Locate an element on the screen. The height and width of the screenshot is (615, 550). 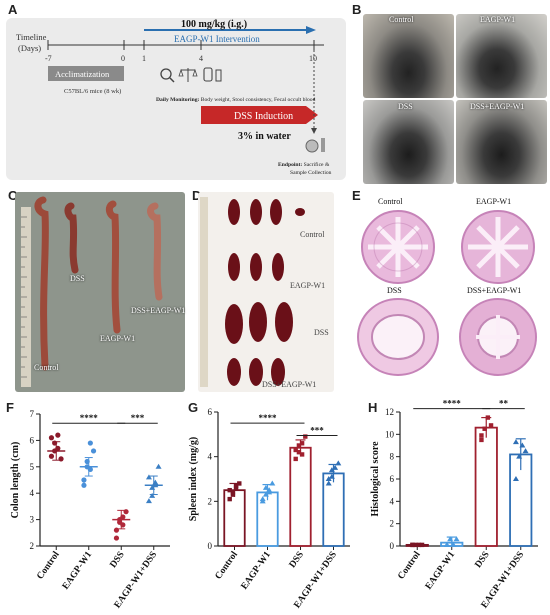
magnifier-icon is located at coordinates (166, 74).